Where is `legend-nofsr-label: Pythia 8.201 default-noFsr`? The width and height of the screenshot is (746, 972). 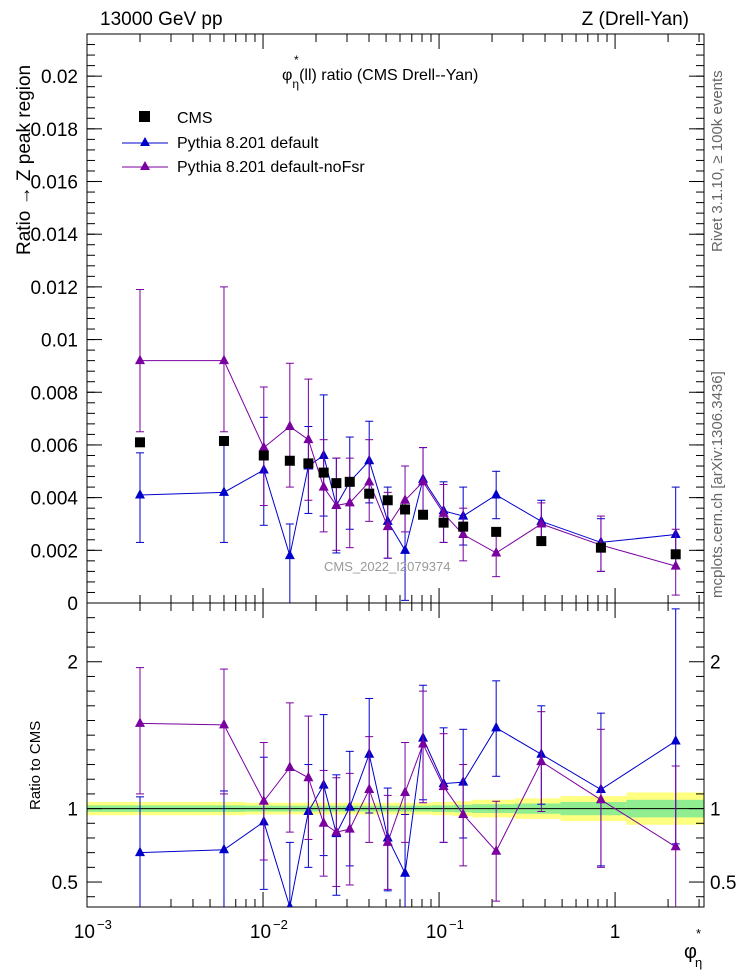 legend-nofsr-label: Pythia 8.201 default-noFsr is located at coordinates (271, 167).